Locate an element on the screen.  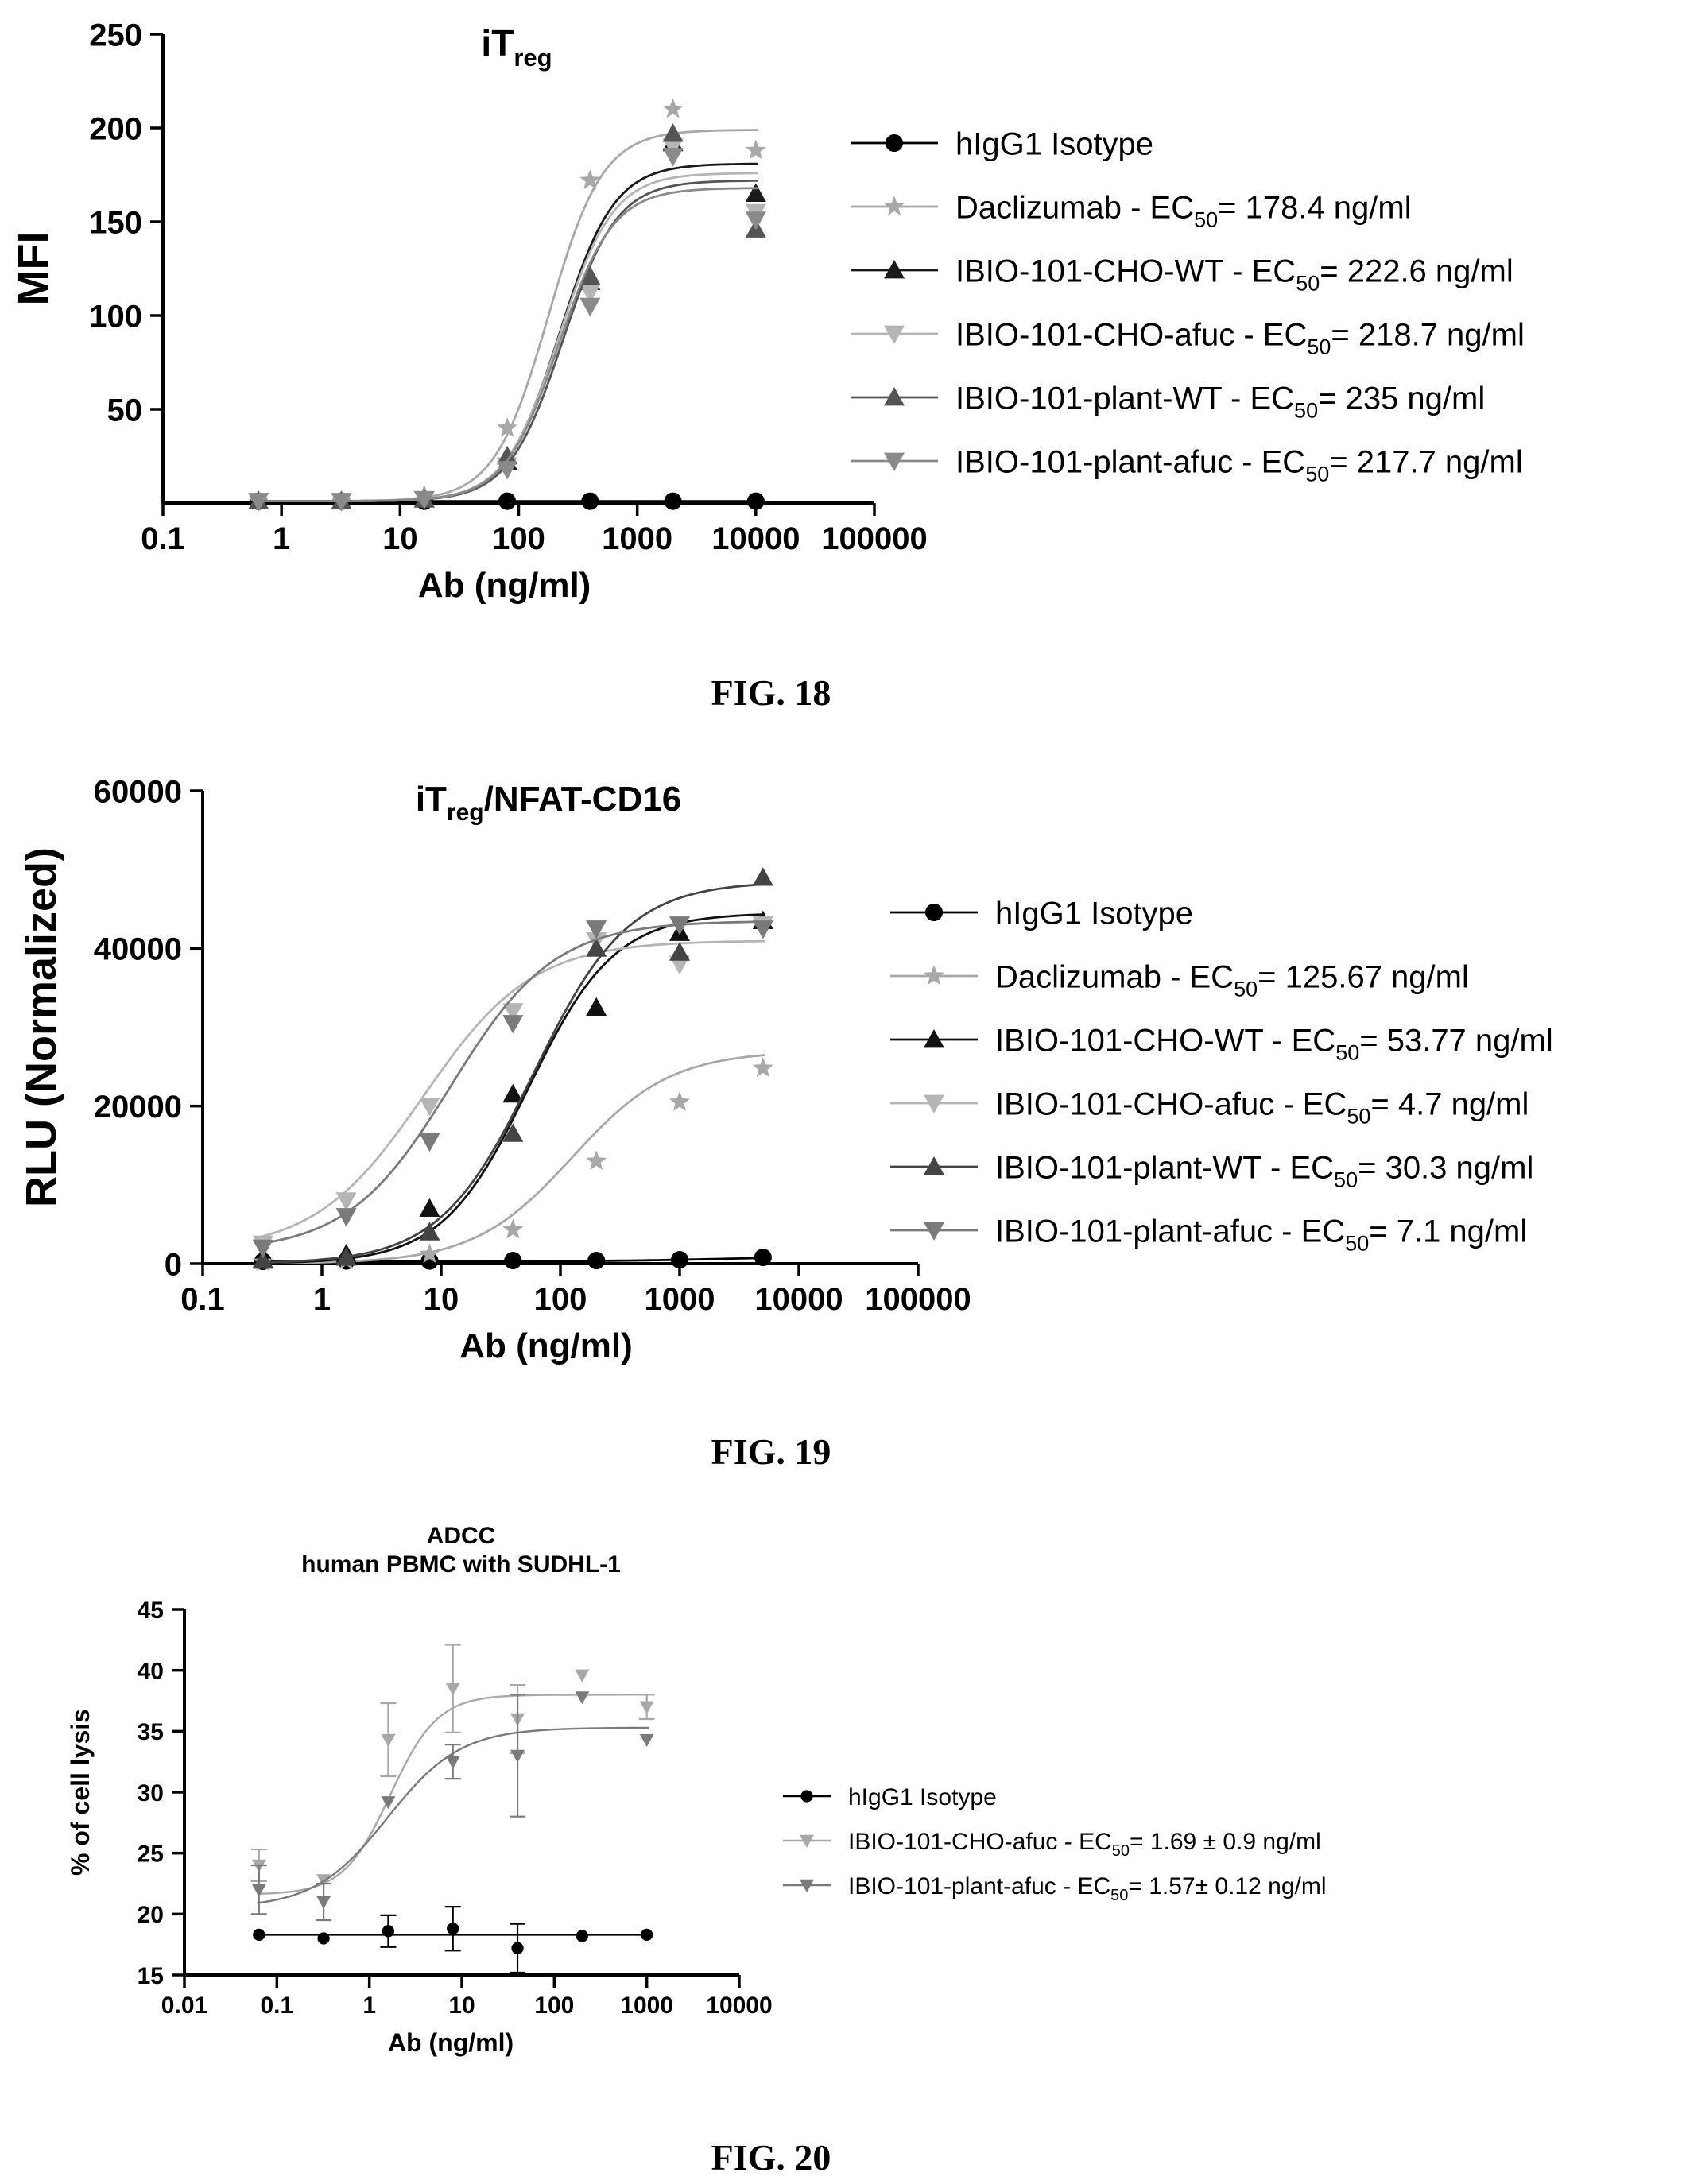
legend-label: IBIO-101-plant-afuc - EC50= 7.1 ng/ml is located at coordinates (1261, 1234).